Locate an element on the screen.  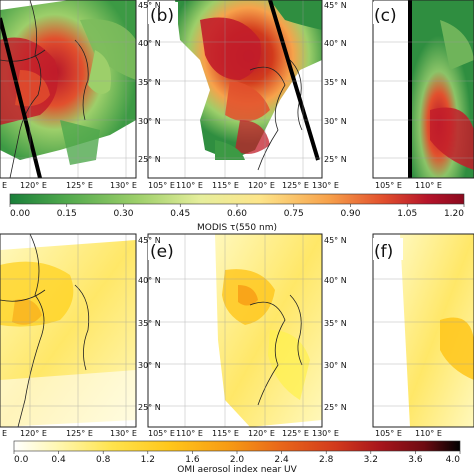
satellite-track-b is located at coordinates (294, 80).